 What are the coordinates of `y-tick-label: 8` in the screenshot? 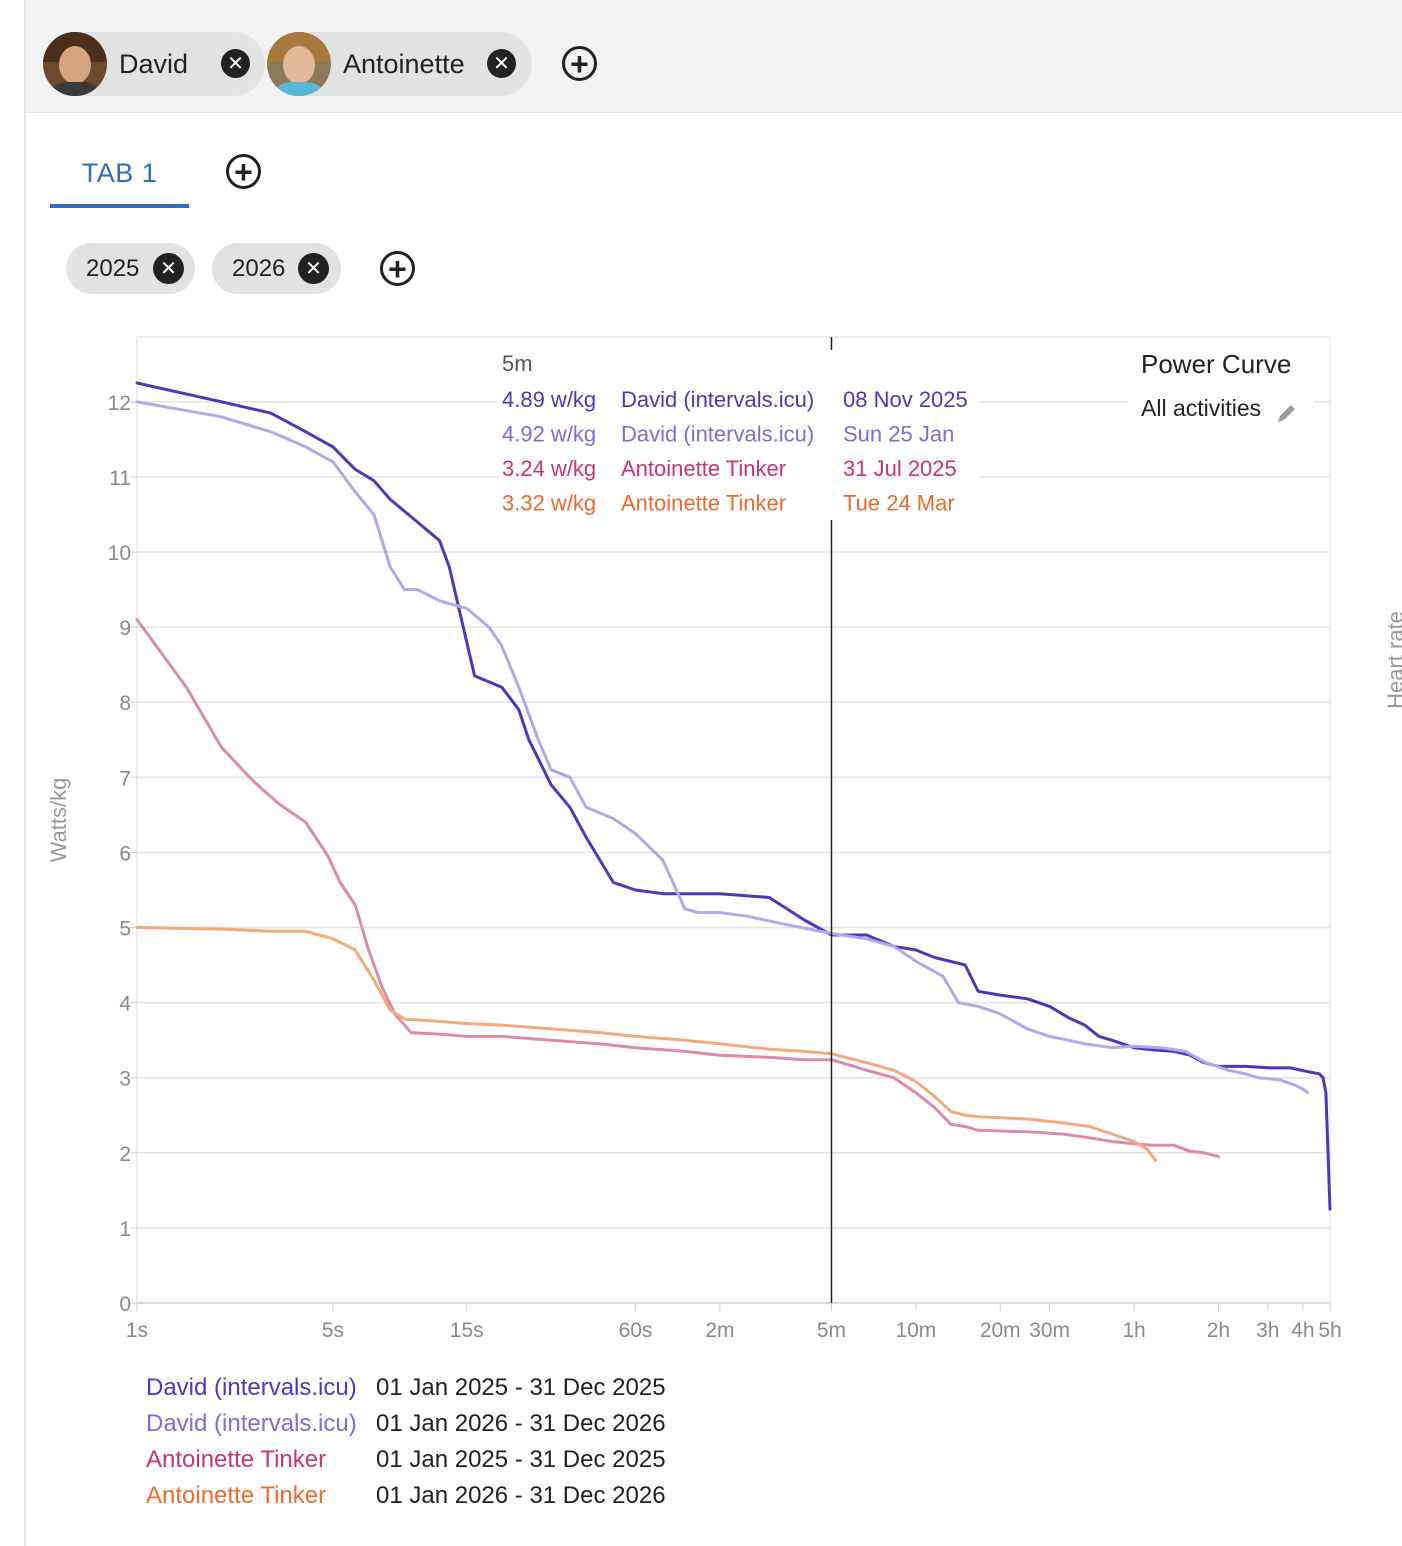 It's located at (125, 703).